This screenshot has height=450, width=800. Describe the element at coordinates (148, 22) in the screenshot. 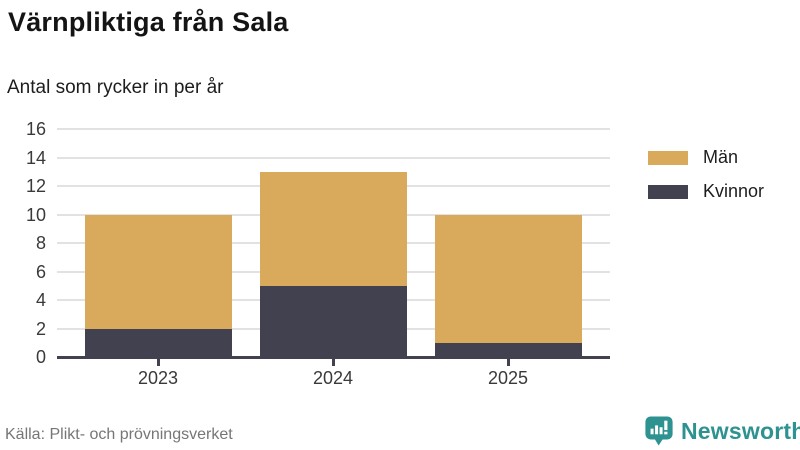

I see `chart-title: Värnpliktiga från Sala` at that location.